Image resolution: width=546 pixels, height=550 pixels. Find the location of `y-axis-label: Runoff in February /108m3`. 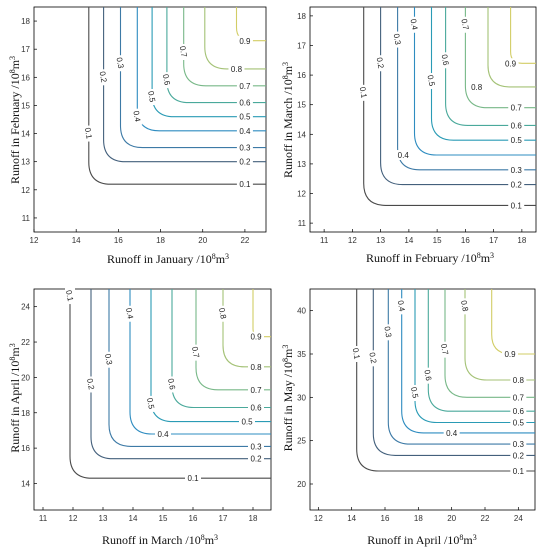

y-axis-label: Runoff in February /108m3 is located at coordinates (15, 120).